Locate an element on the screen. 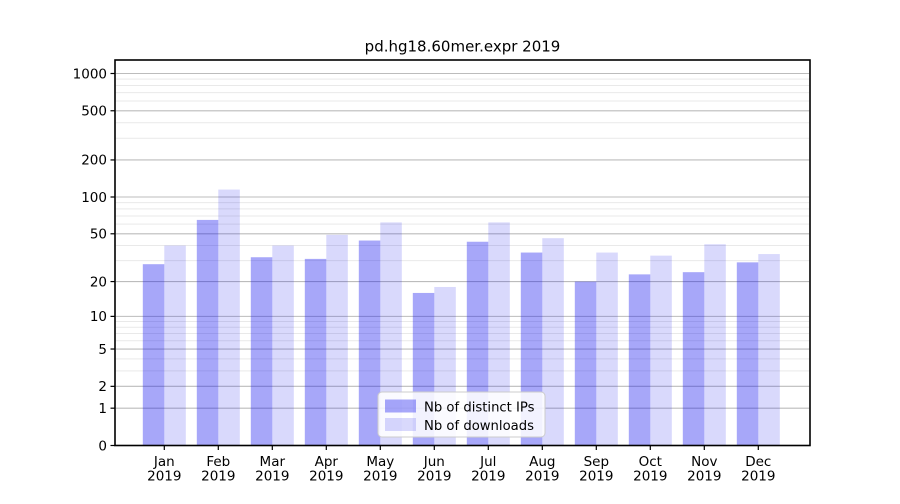 The image size is (900, 504). x-tick-label-feb: Feb 2019 is located at coordinates (218, 469).